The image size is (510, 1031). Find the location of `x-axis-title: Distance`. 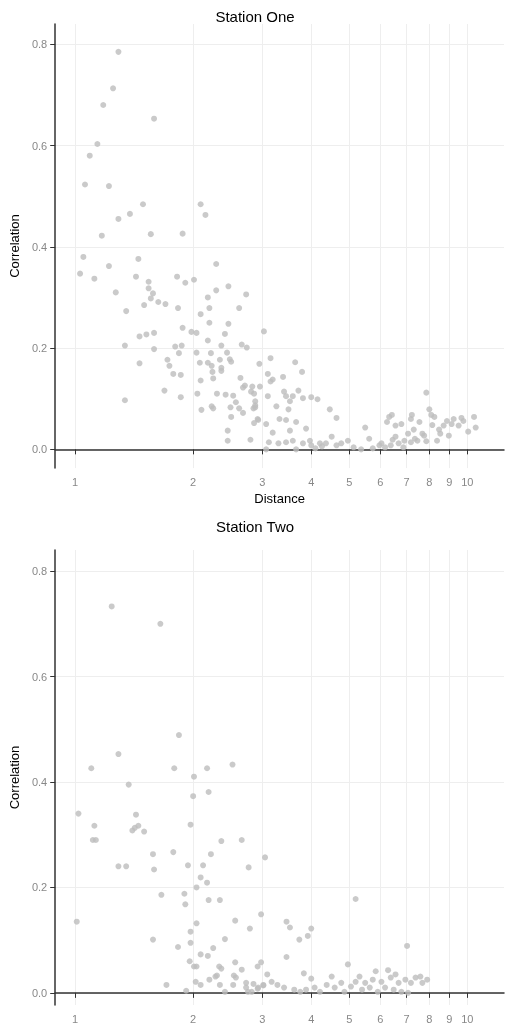

x-axis-title: Distance is located at coordinates (279, 498).